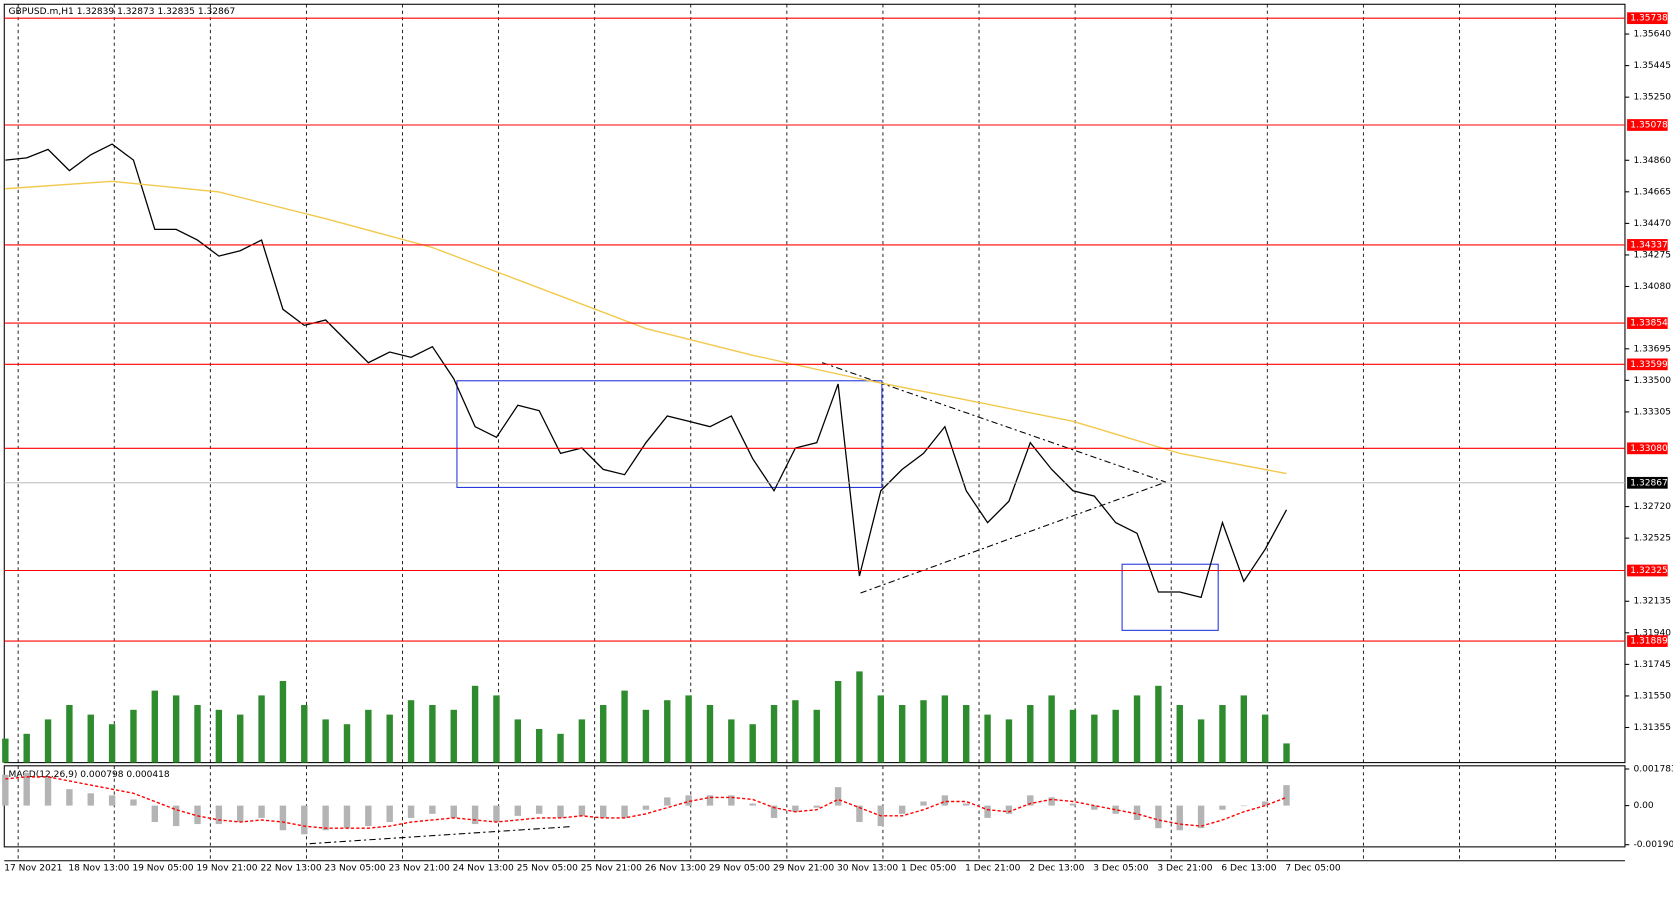  Describe the element at coordinates (1652, 192) in the screenshot. I see `y-tick-label: 1.34665` at that location.